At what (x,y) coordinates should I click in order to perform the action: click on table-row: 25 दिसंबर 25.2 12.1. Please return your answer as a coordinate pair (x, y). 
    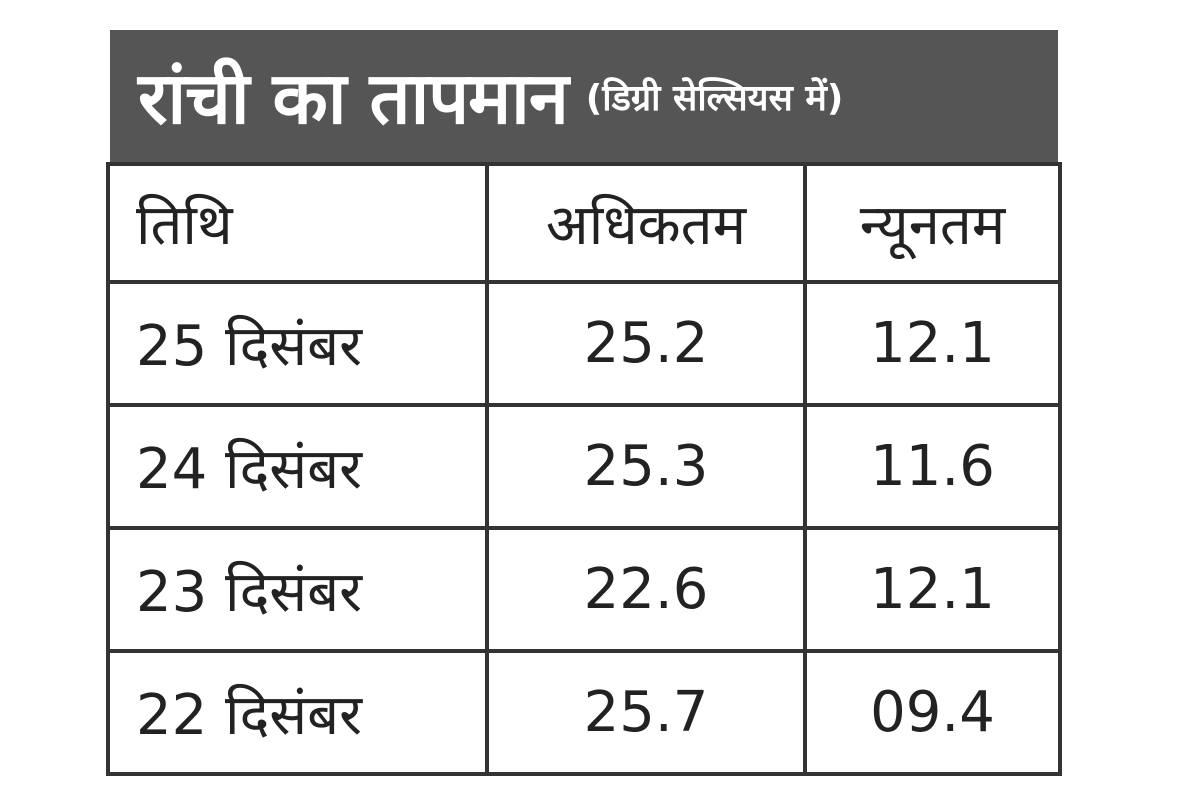
    Looking at the image, I should click on (584, 343).